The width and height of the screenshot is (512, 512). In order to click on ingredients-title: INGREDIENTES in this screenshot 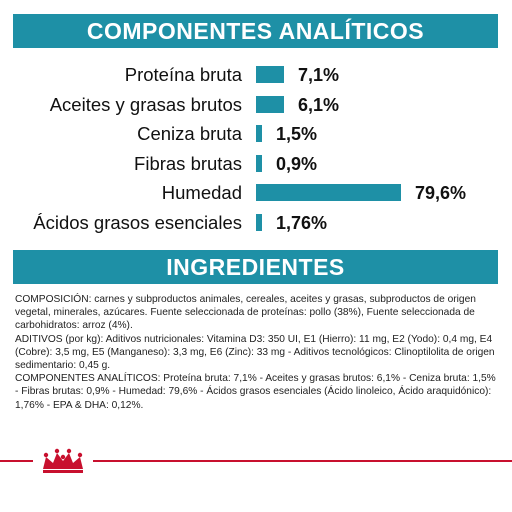, I will do `click(255, 266)`.